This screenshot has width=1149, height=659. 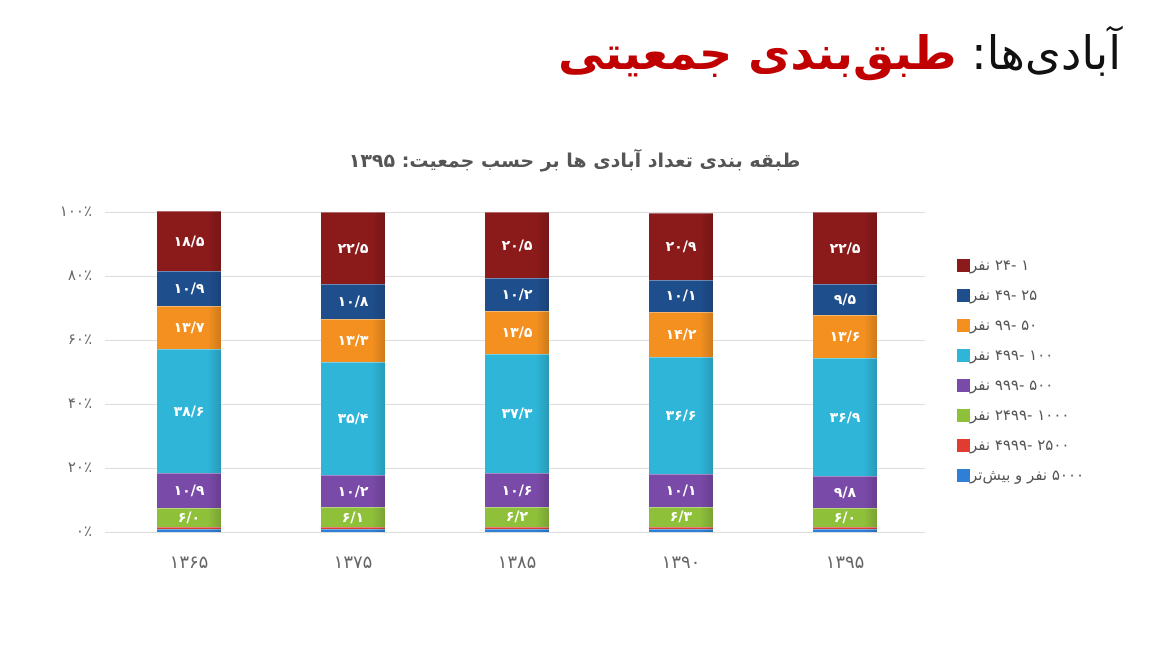 I want to click on slide-title: آبادی‌ها: طبق‌بندی جمعیتی, so click(x=839, y=53).